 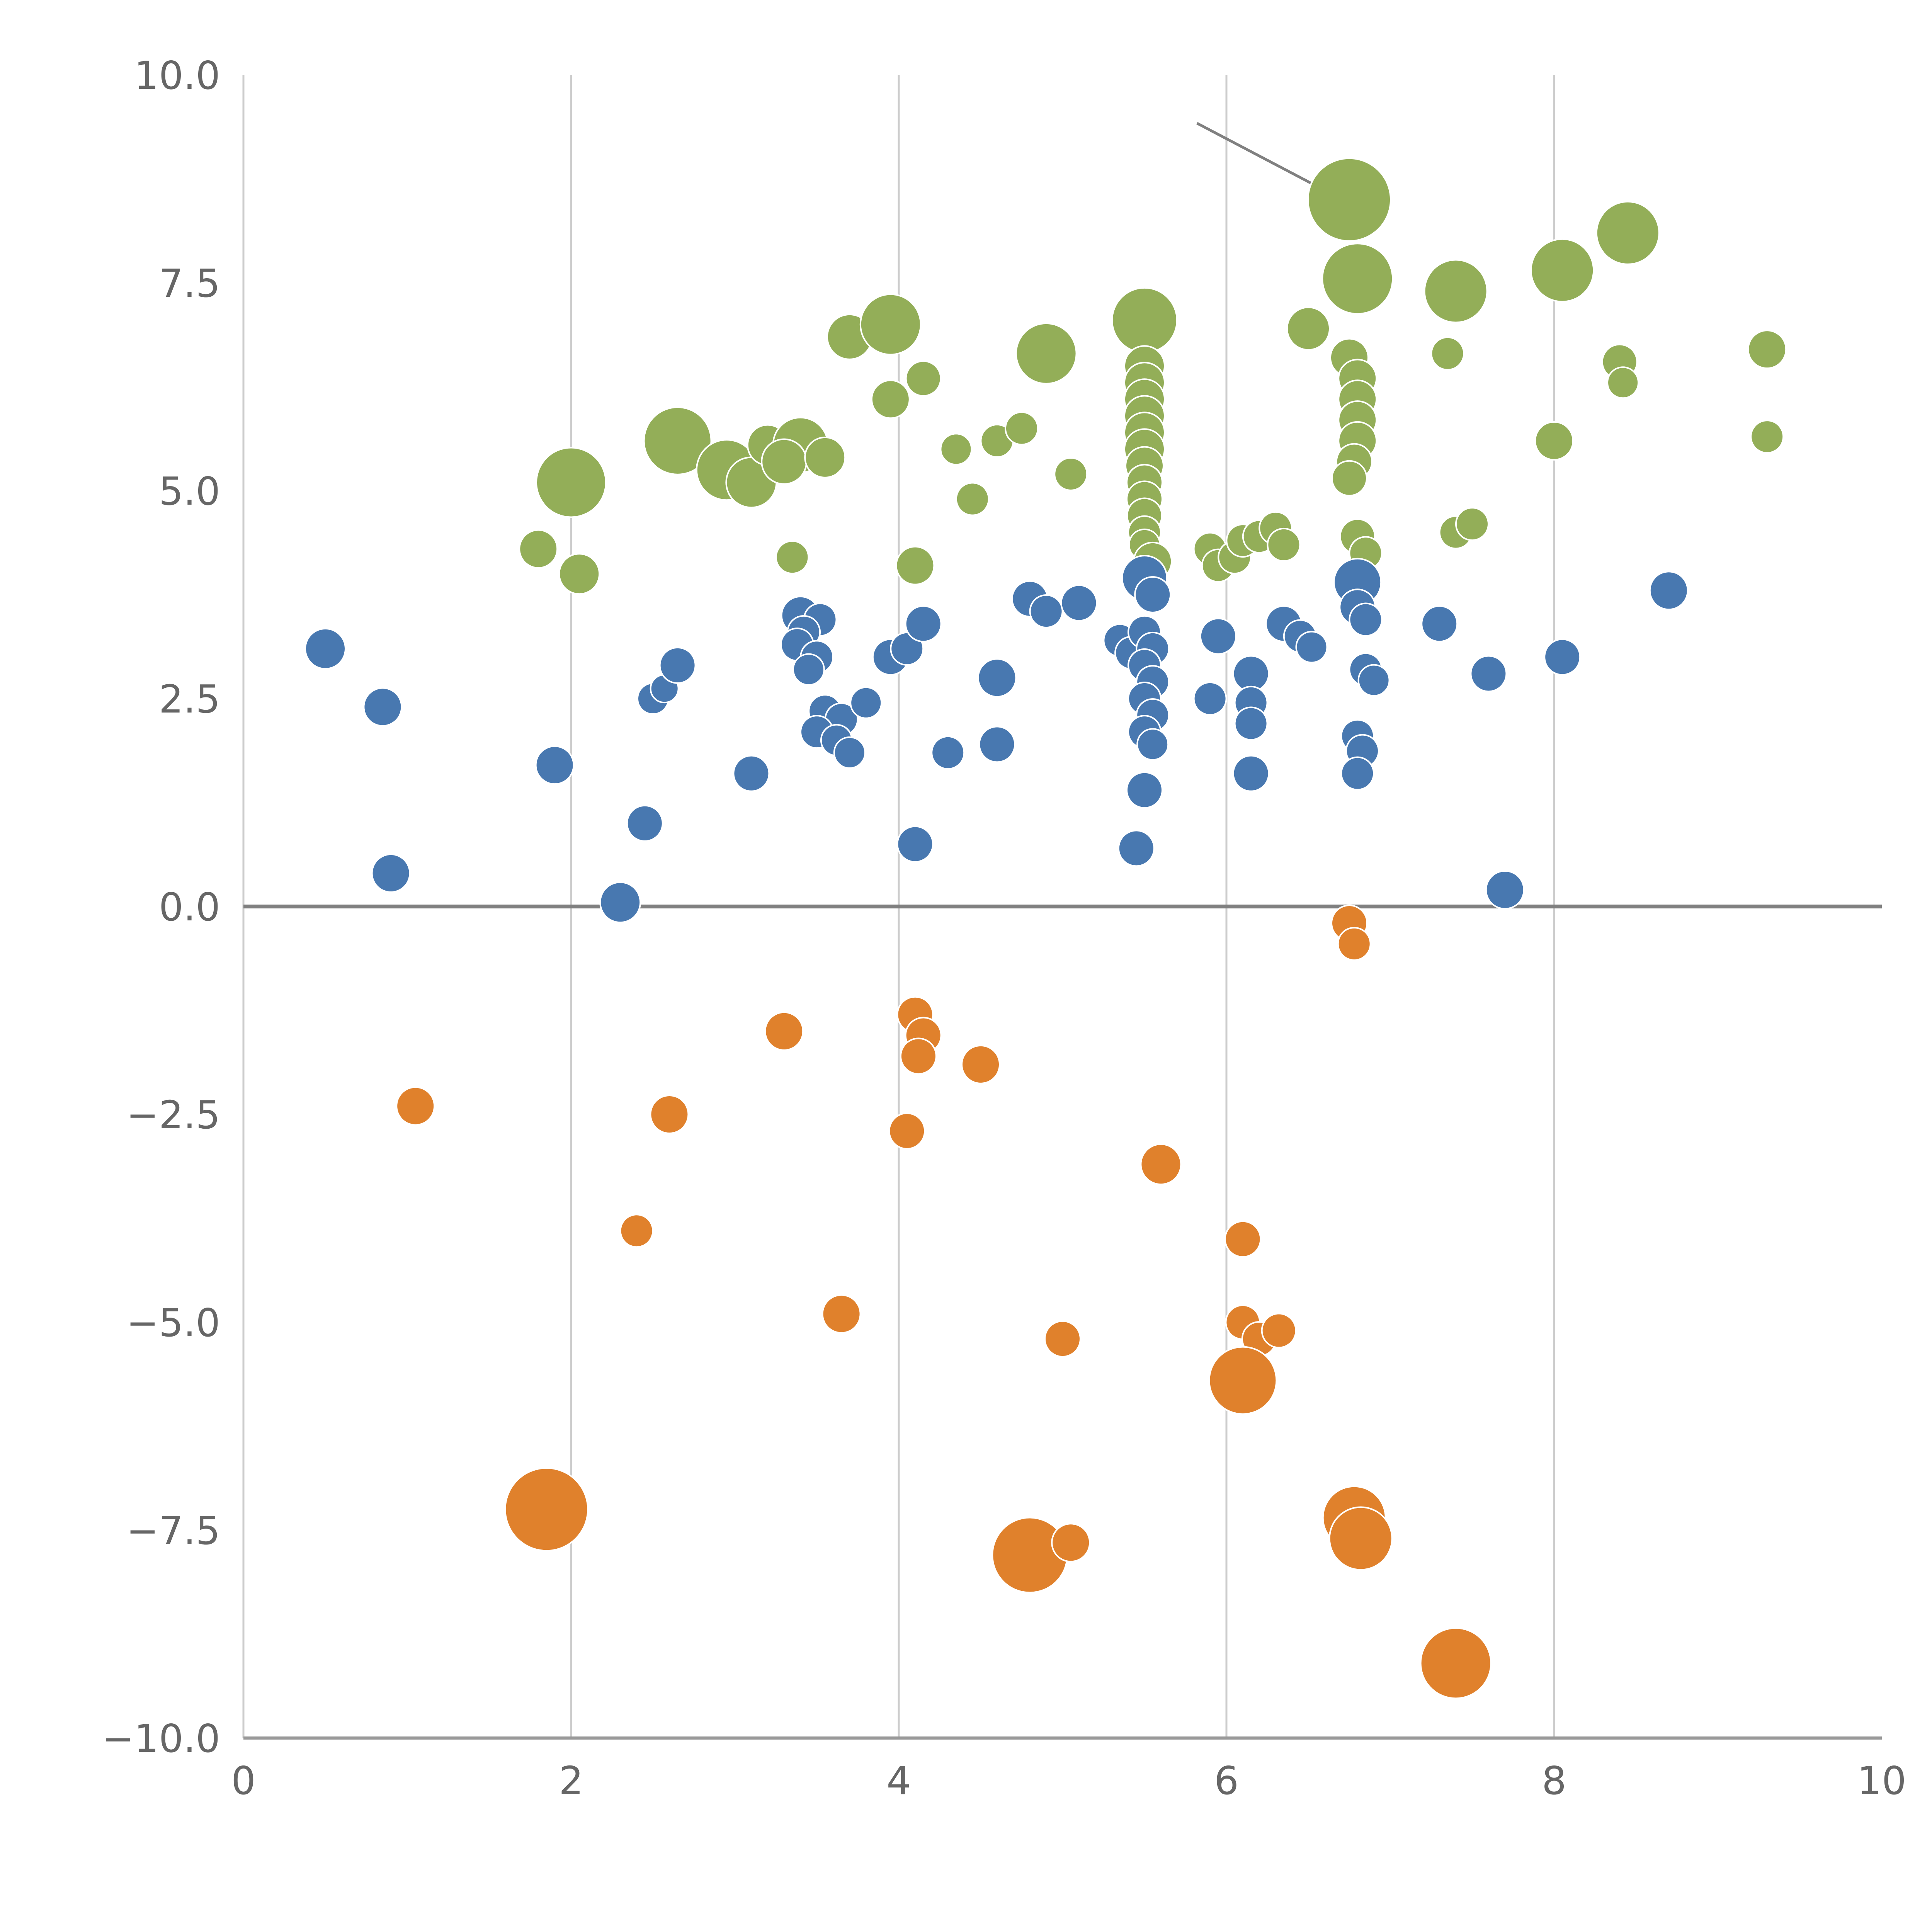 I want to click on x-tick-label-3: 6, so click(x=1227, y=1781).